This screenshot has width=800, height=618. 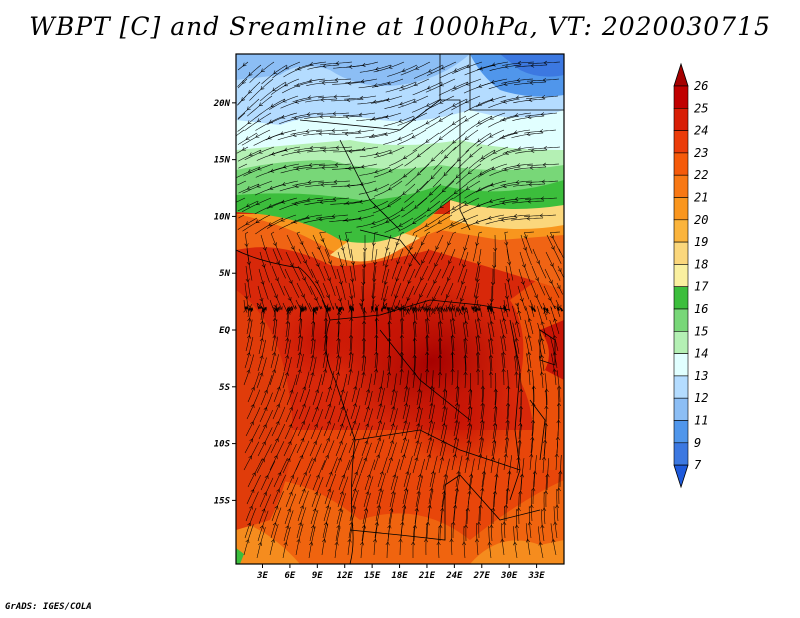 I want to click on colorbar-label: 11, so click(x=701, y=421).